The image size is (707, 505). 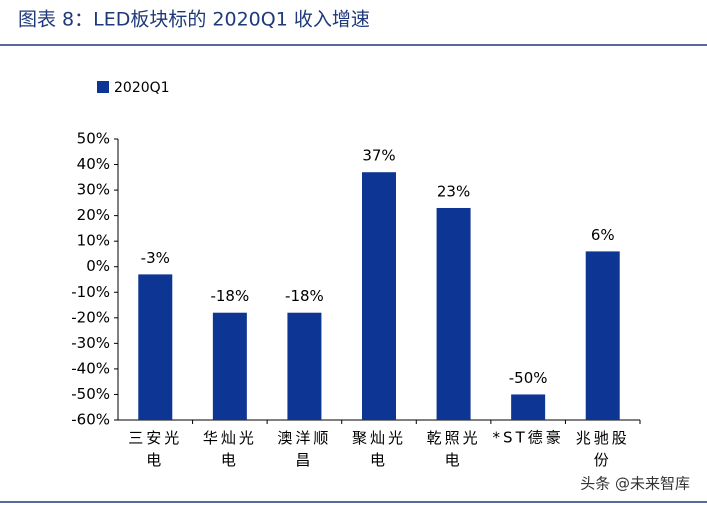 I want to click on x-tick-label: 三安光电, so click(x=155, y=449).